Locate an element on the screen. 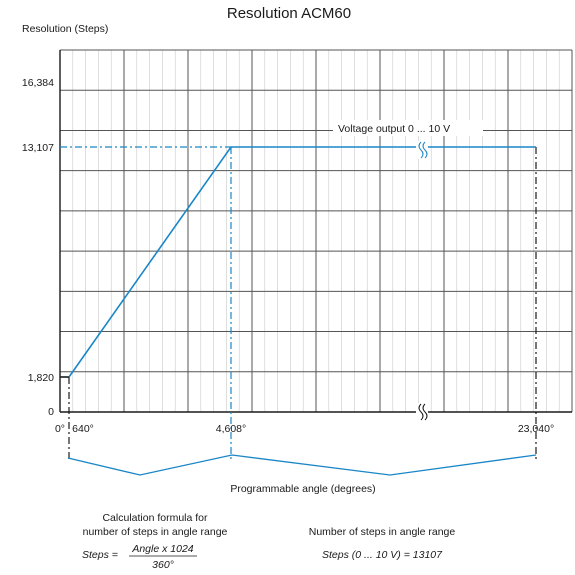 The image size is (575, 575). axis-break-mark-top is located at coordinates (422, 150).